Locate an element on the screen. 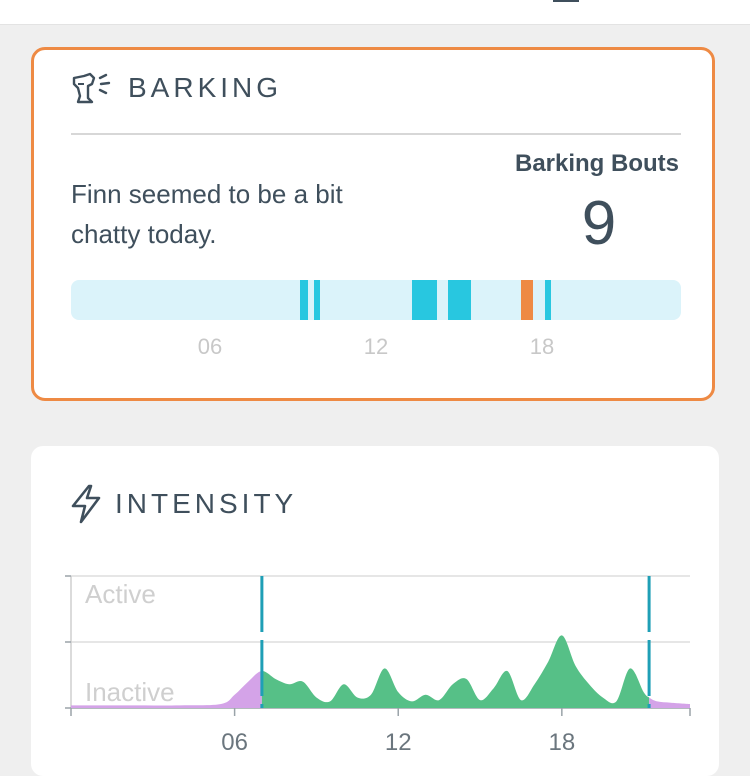 This screenshot has height=776, width=750. barking-message: Finn seemed to be a bit chatty today. is located at coordinates (207, 214).